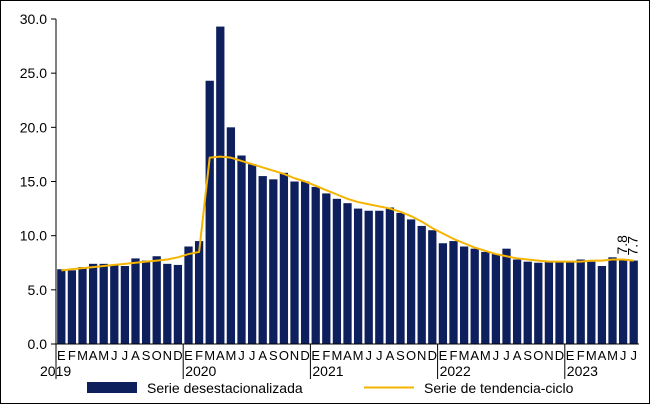  What do you see at coordinates (38, 344) in the screenshot?
I see `y-tick-label: 0.0` at bounding box center [38, 344].